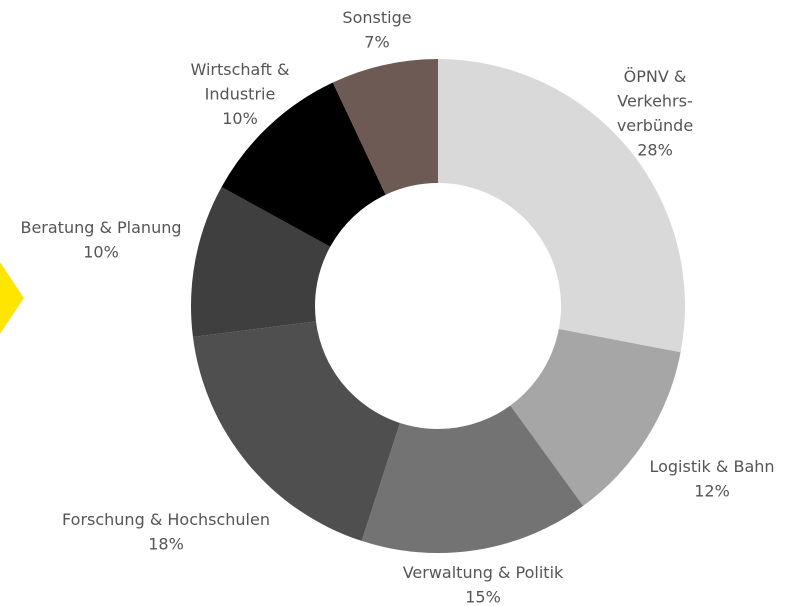  What do you see at coordinates (166, 532) in the screenshot?
I see `slice-label: Forschung & Hochschulen 18%` at bounding box center [166, 532].